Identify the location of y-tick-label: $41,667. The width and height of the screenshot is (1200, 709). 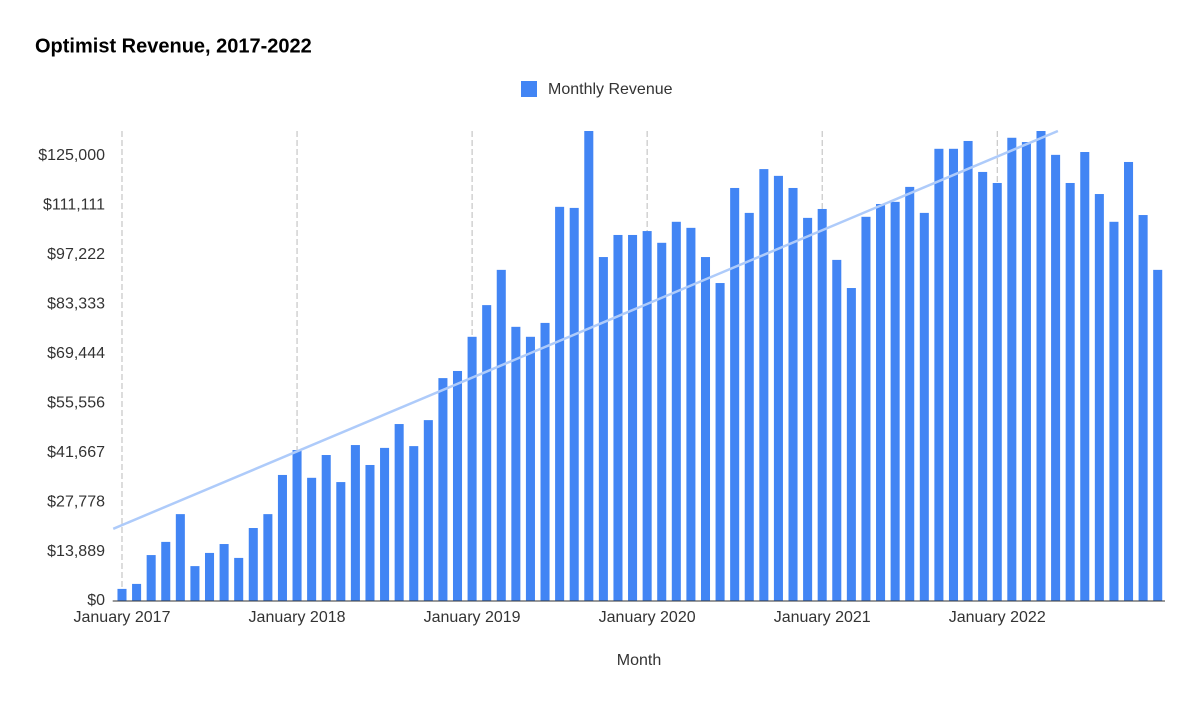
(76, 452).